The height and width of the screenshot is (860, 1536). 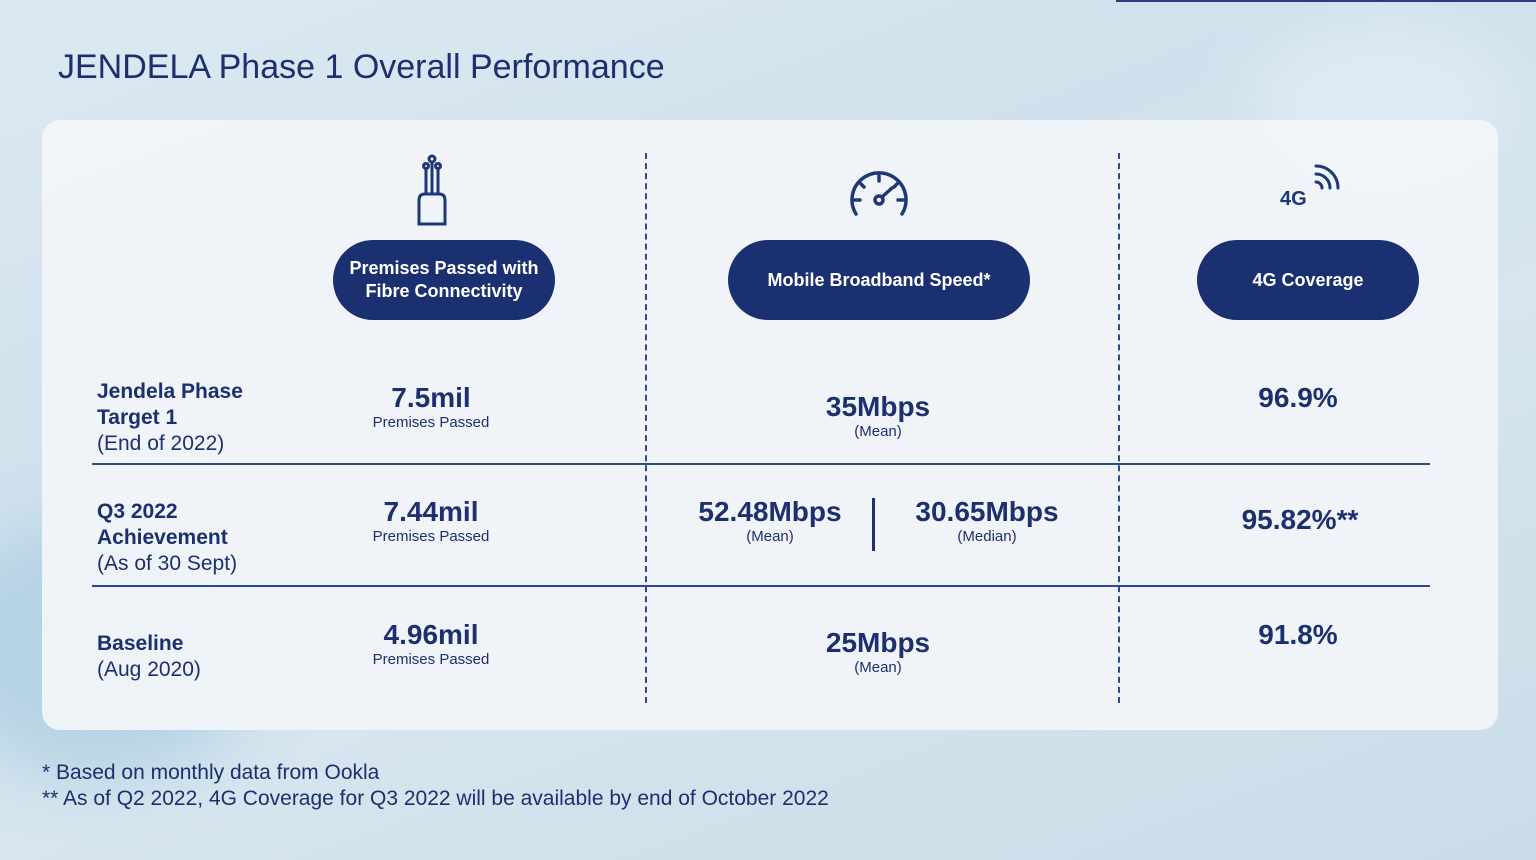 I want to click on row-label-title: Q3 2022 Achievement, so click(x=162, y=524).